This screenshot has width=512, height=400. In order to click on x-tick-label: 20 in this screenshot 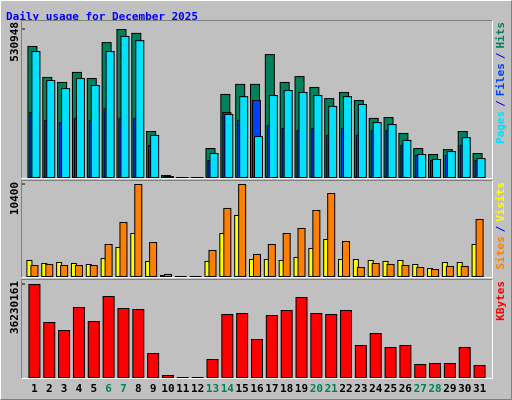, I will do `click(316, 388)`.